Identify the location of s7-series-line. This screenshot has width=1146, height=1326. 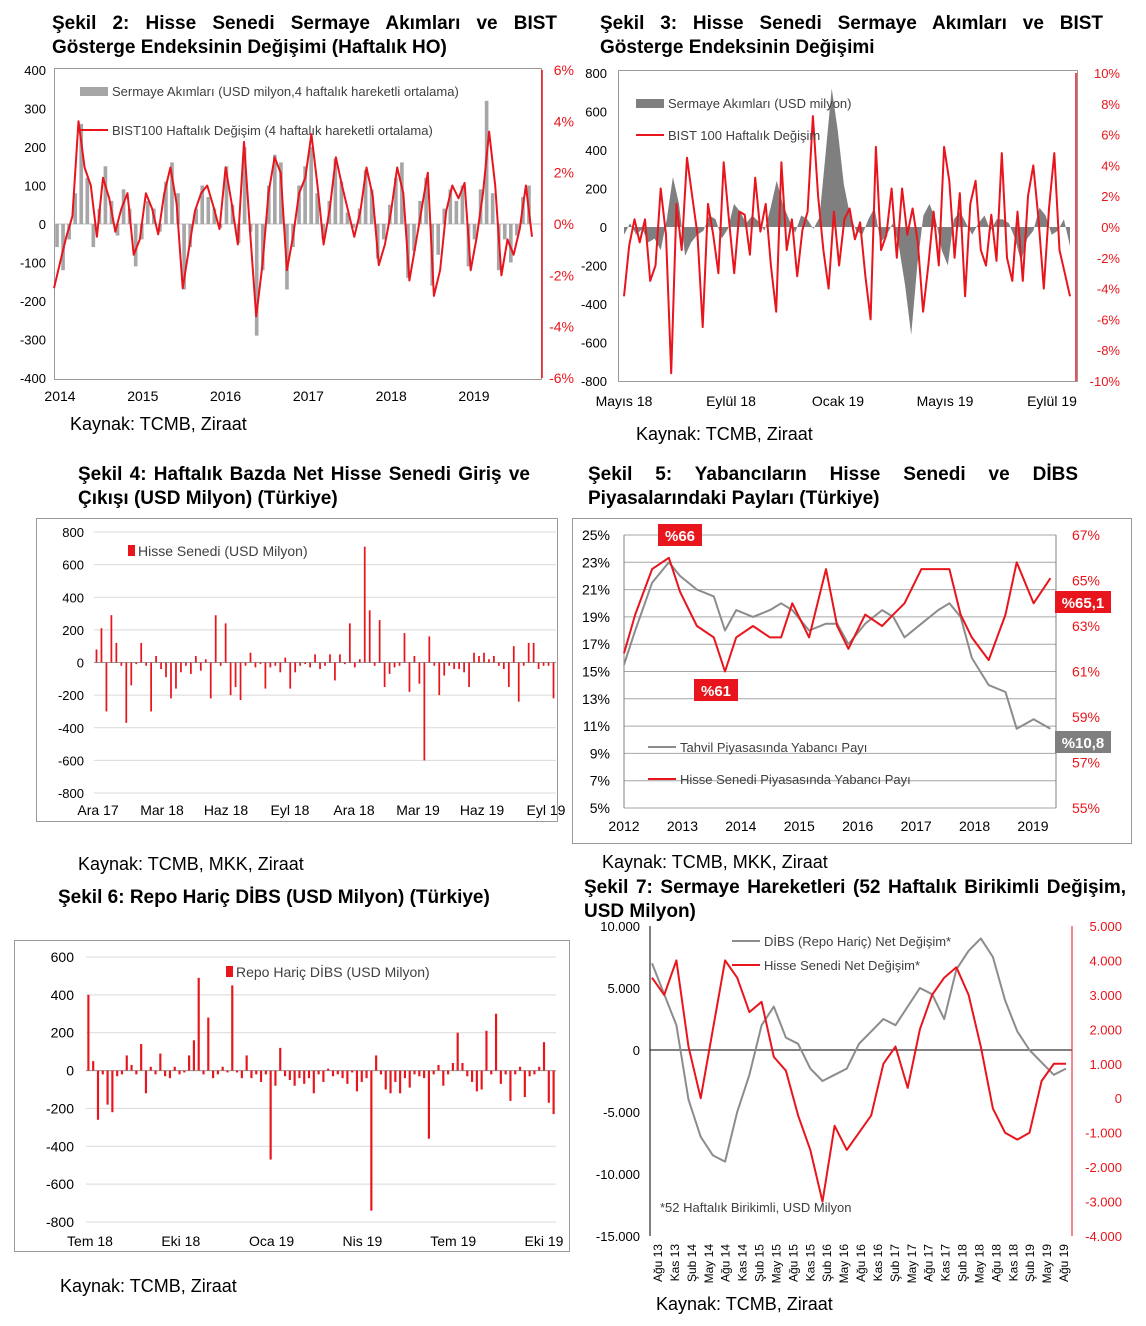
(859, 1050).